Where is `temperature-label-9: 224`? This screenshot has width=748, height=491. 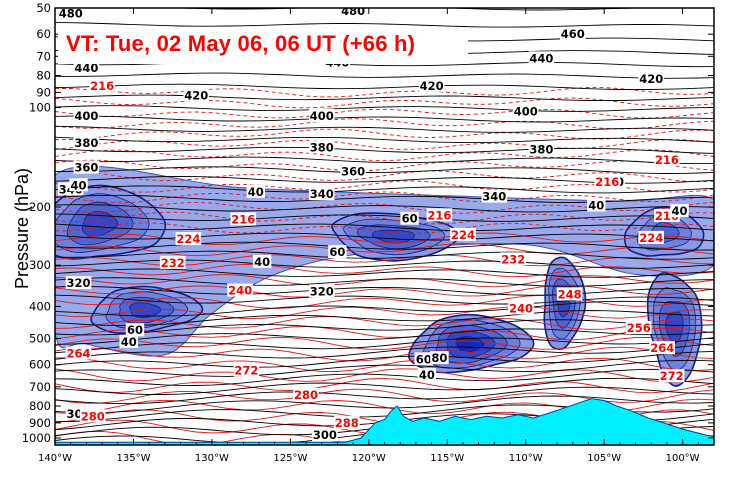 temperature-label-9: 224 is located at coordinates (651, 238).